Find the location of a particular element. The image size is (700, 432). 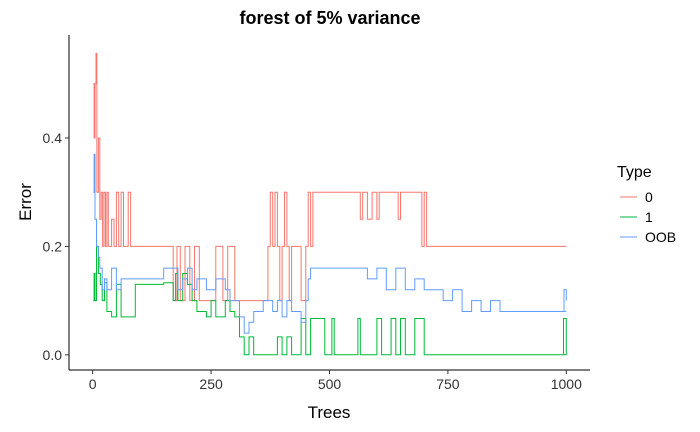

legend: Type 0 1 OOB is located at coordinates (646, 204).